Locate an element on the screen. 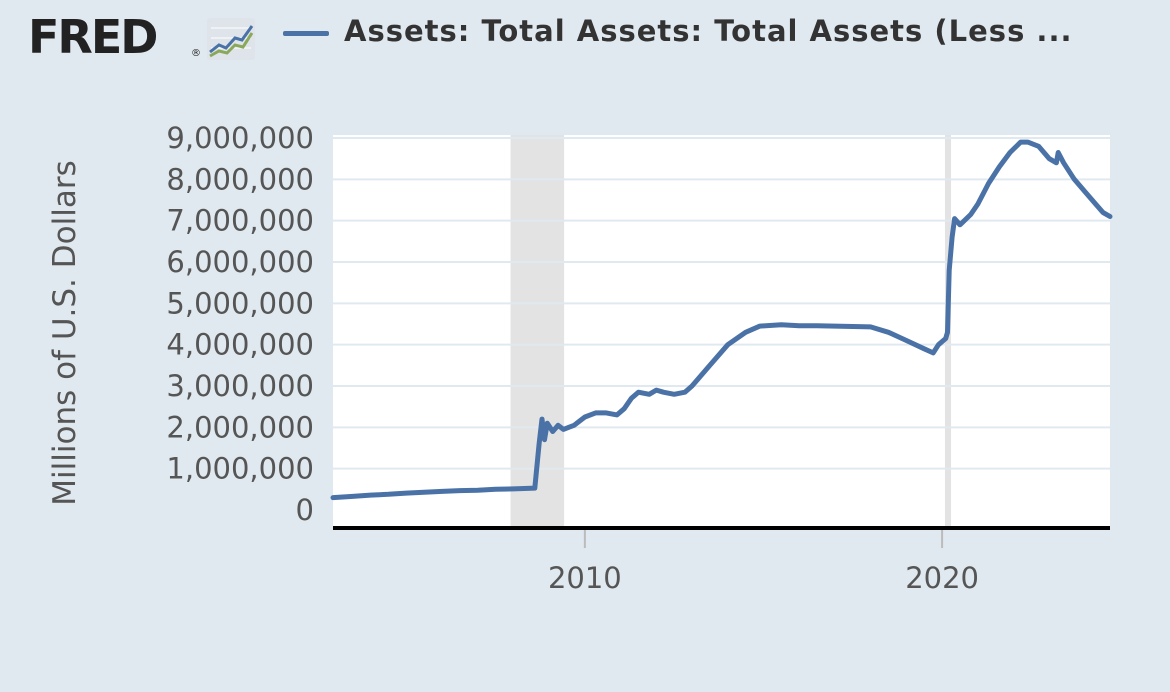  y-tick-label: 4,000,000 is located at coordinates (240, 345).